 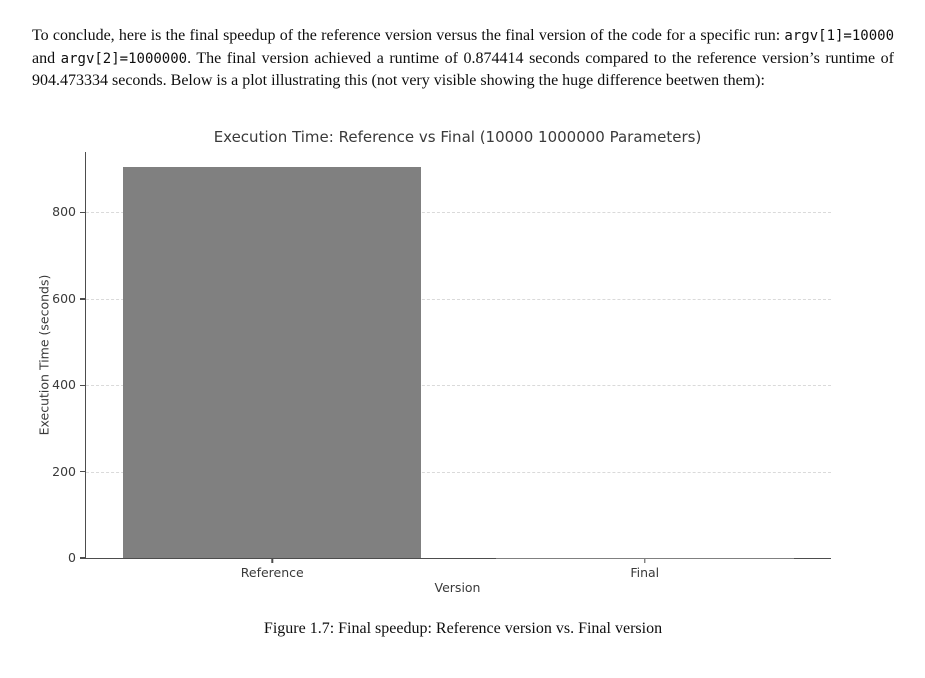 I want to click on inline-code-argv2: argv[2]=1000000, so click(x=124, y=58).